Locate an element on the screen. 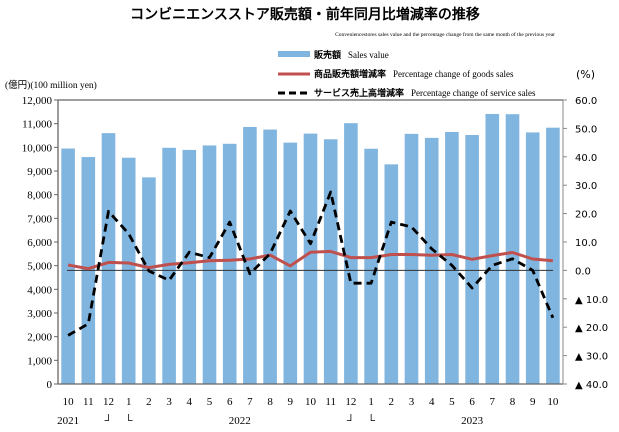  left-tick-label-5: 5,000 is located at coordinates (39, 267).